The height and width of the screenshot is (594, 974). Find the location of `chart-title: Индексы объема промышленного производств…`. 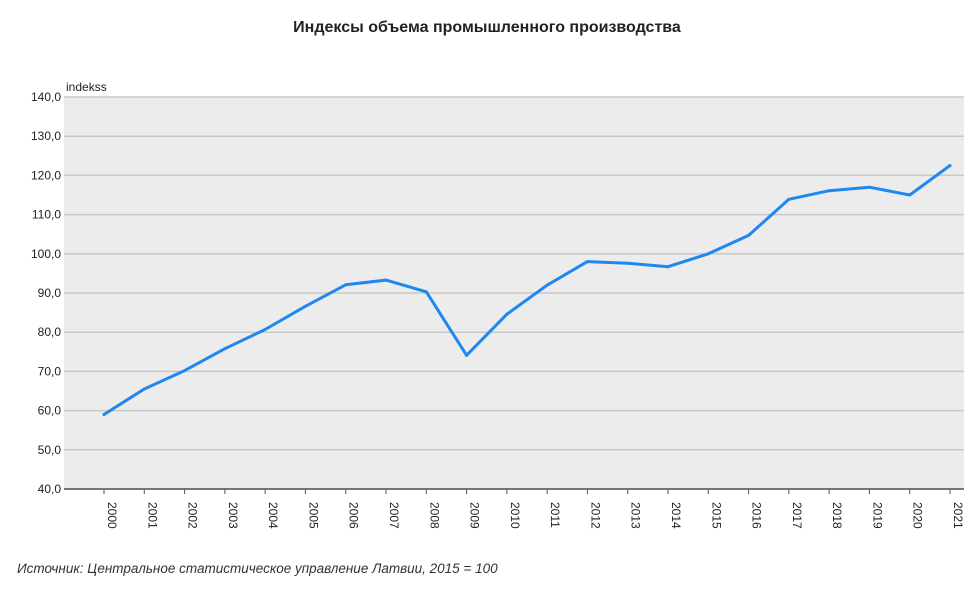

chart-title: Индексы объема промышленного производств… is located at coordinates (487, 27).